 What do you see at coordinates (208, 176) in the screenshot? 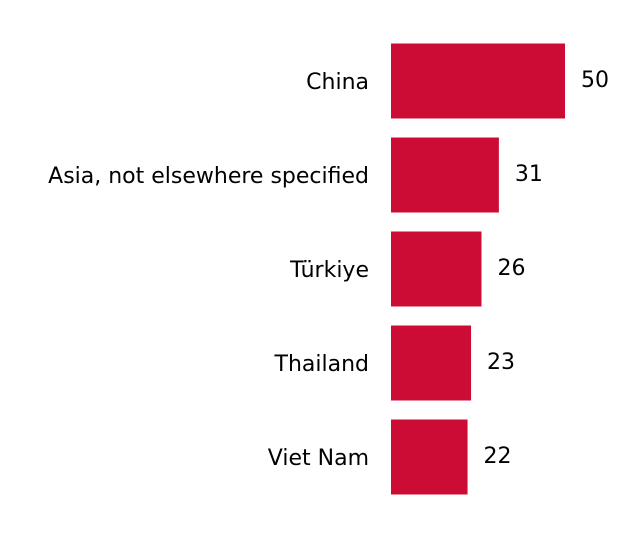
I see `category-label: Asia, not elsewhere specified` at bounding box center [208, 176].